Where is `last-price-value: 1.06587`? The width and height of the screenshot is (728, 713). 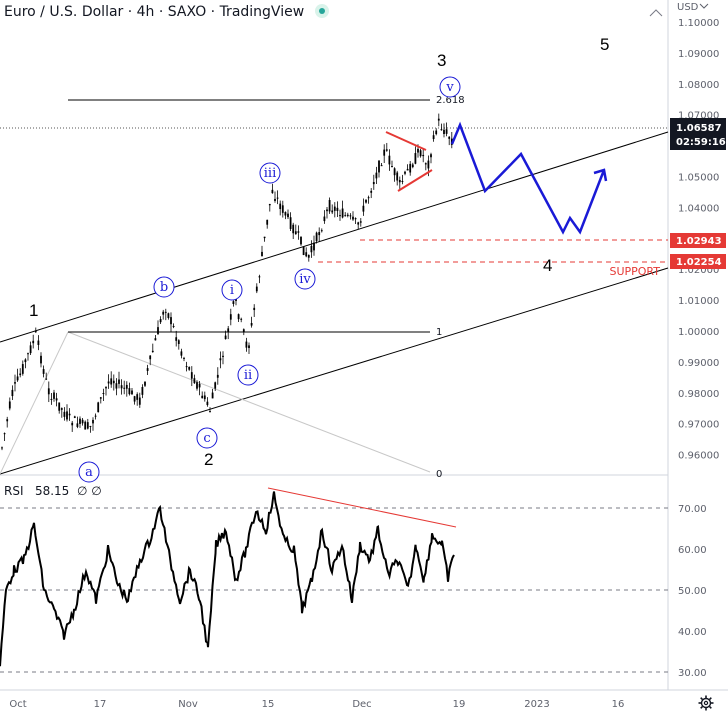 last-price-value: 1.06587 is located at coordinates (699, 128).